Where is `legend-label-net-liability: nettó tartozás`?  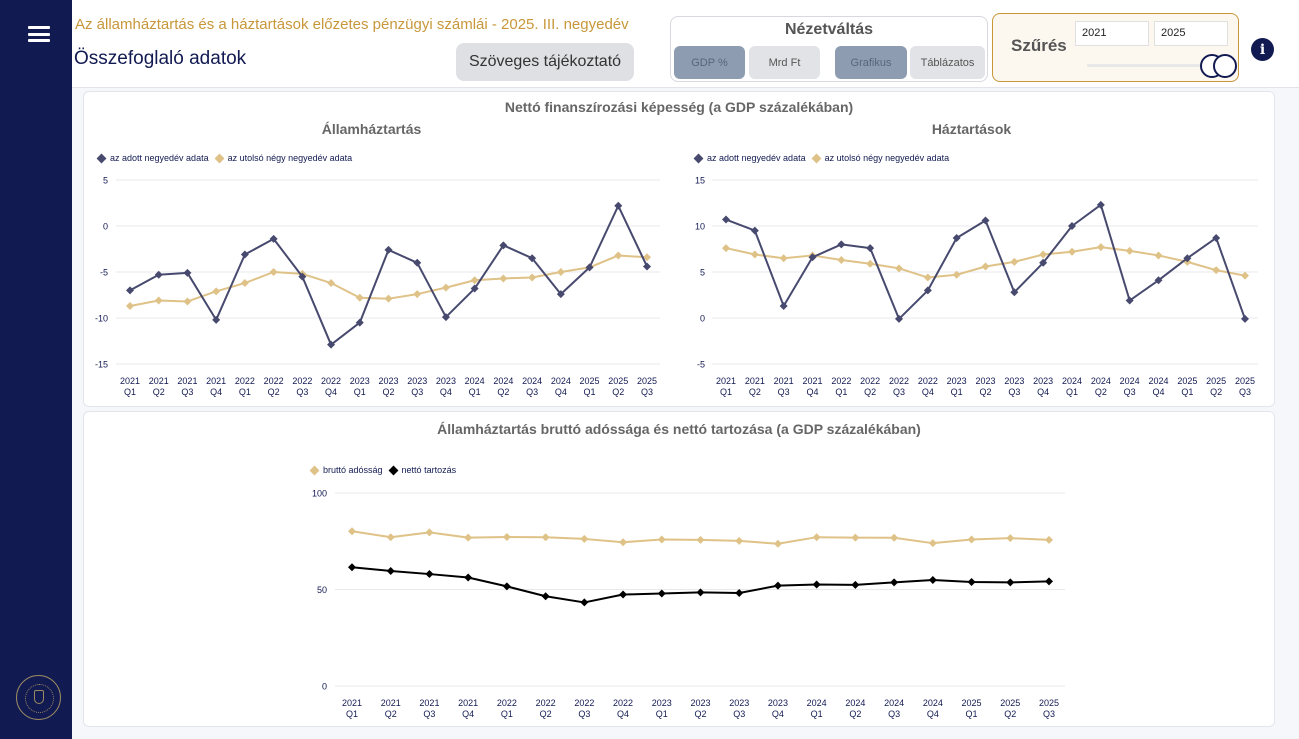 legend-label-net-liability: nettó tartozás is located at coordinates (429, 470).